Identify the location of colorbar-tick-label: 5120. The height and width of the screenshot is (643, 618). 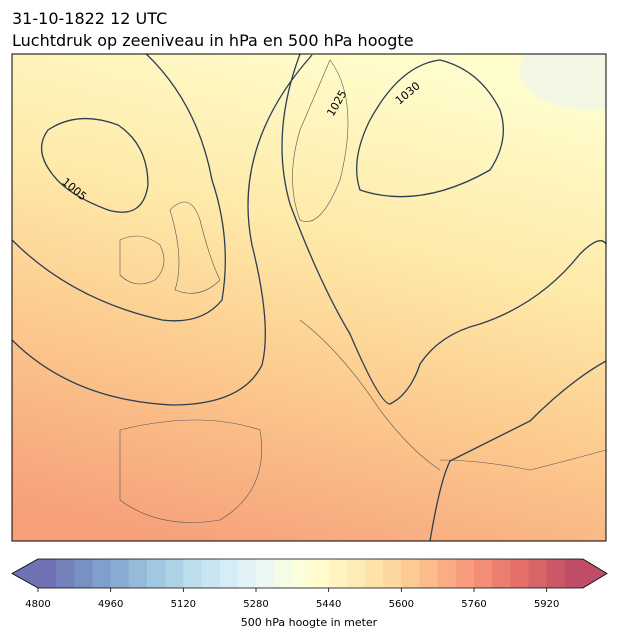
(183, 604).